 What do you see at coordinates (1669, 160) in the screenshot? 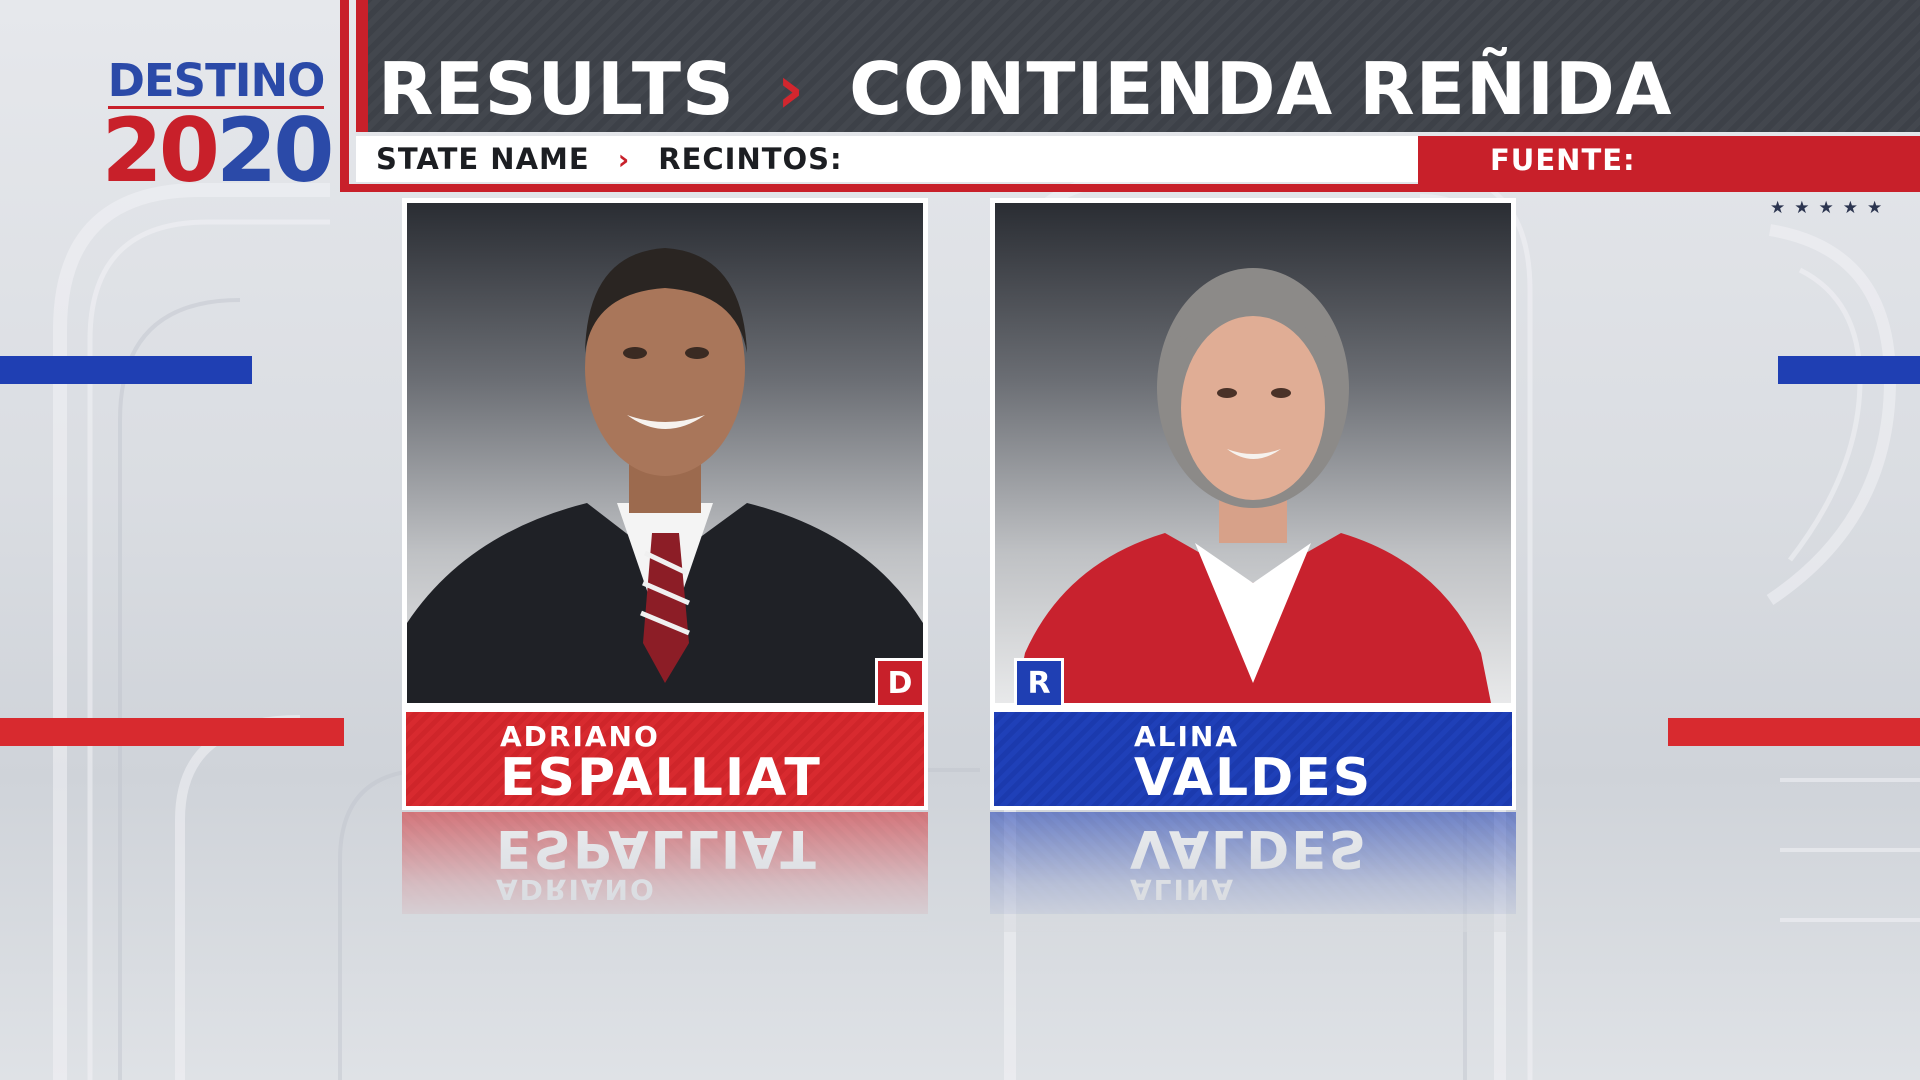
I see `source-bar` at bounding box center [1669, 160].